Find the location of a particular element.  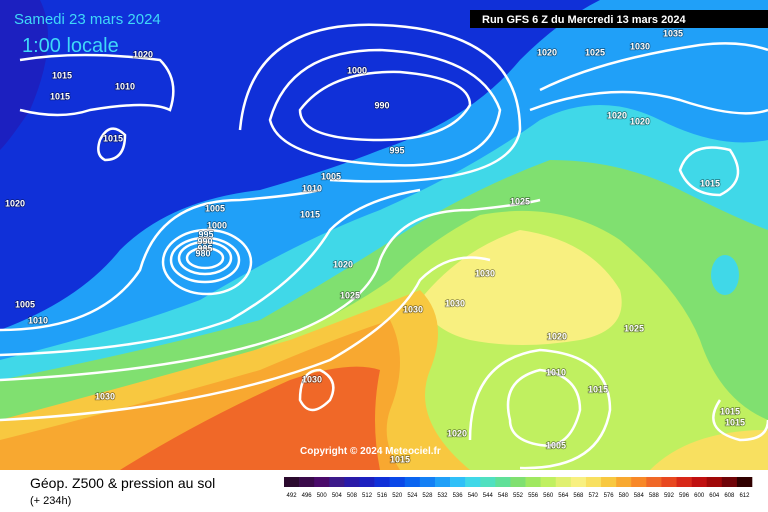

colorbar-label: 556 is located at coordinates (533, 496).